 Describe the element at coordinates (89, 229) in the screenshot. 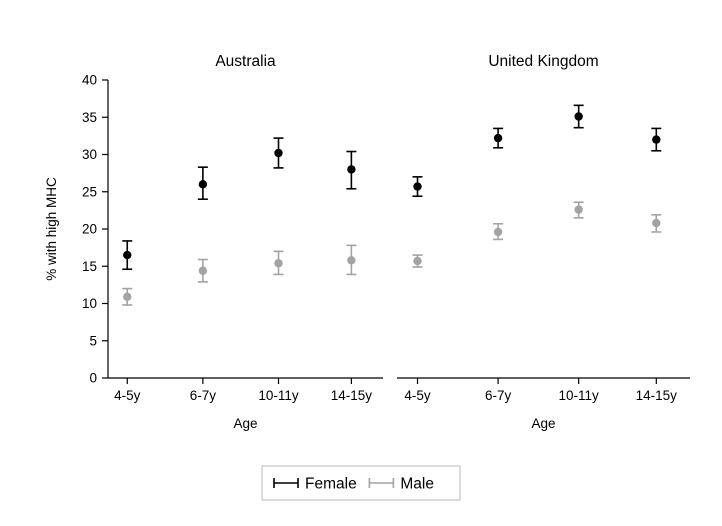

I see `y-tick-label: 20` at that location.